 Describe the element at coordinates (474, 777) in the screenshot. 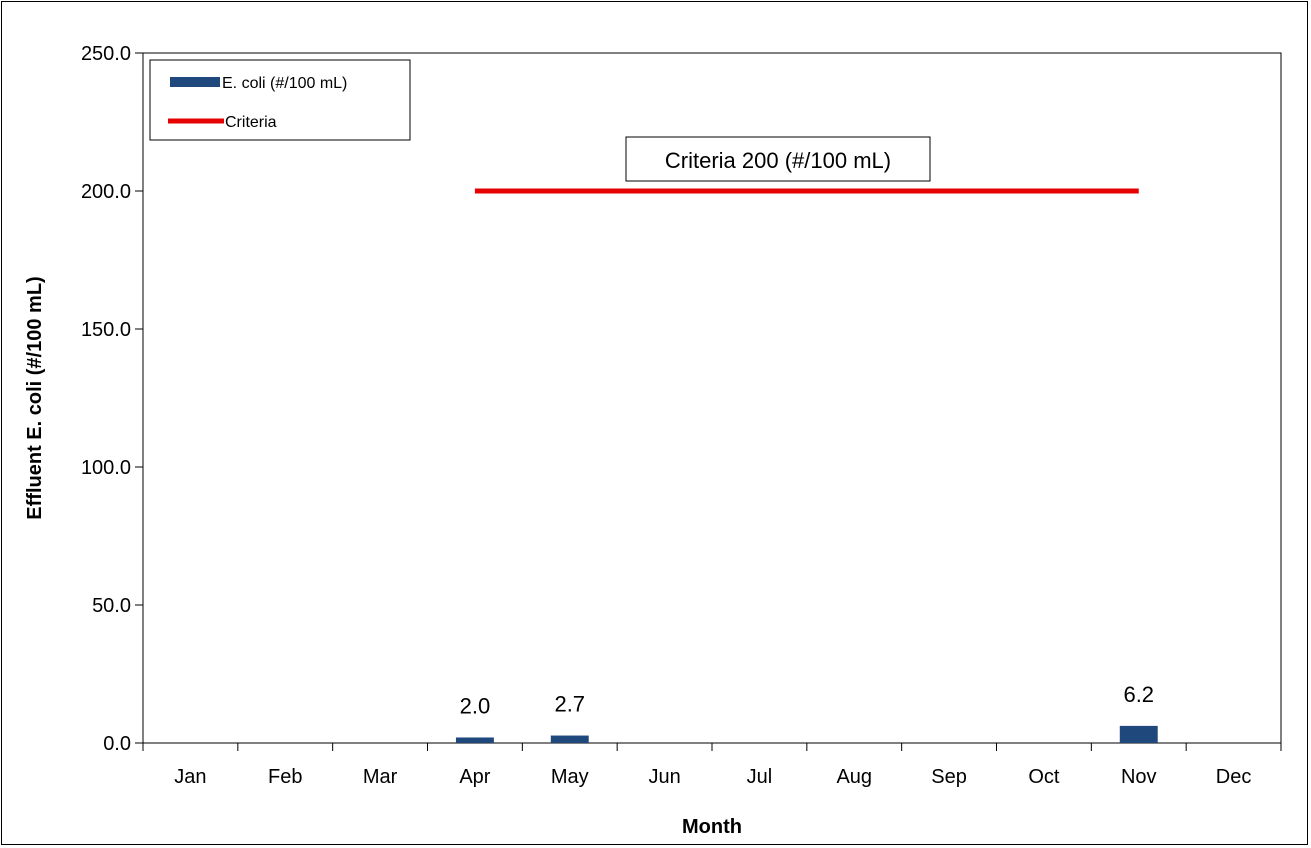

I see `x-tick-label: Apr` at that location.